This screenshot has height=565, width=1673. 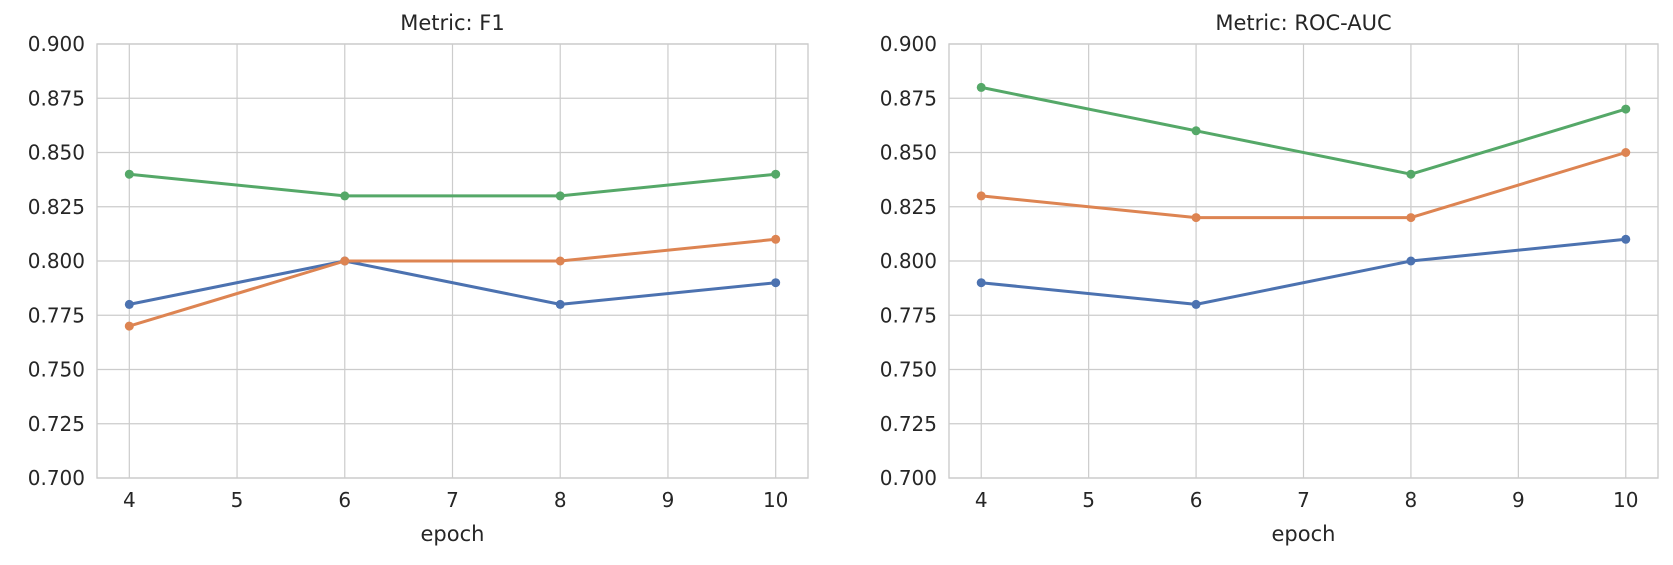 What do you see at coordinates (452, 23) in the screenshot?
I see `chart-title: Metric: F1` at bounding box center [452, 23].